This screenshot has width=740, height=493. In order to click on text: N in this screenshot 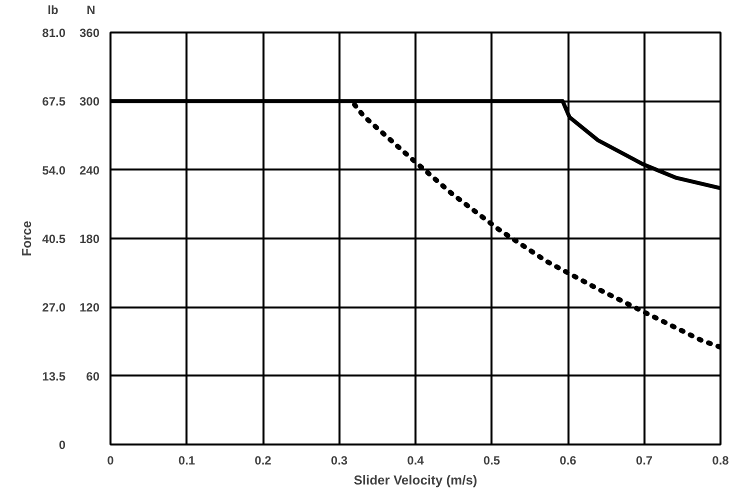, I will do `click(91, 10)`.